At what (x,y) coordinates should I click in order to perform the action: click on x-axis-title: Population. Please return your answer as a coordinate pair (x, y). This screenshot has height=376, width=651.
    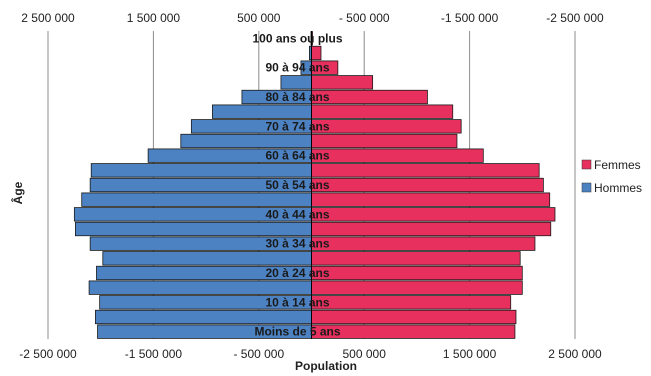
    Looking at the image, I should click on (326, 366).